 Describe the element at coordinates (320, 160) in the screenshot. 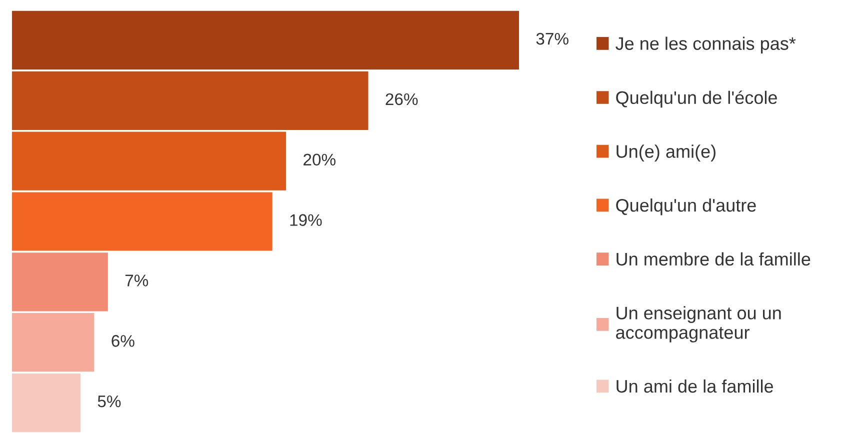

I see `data-label: 20%` at that location.